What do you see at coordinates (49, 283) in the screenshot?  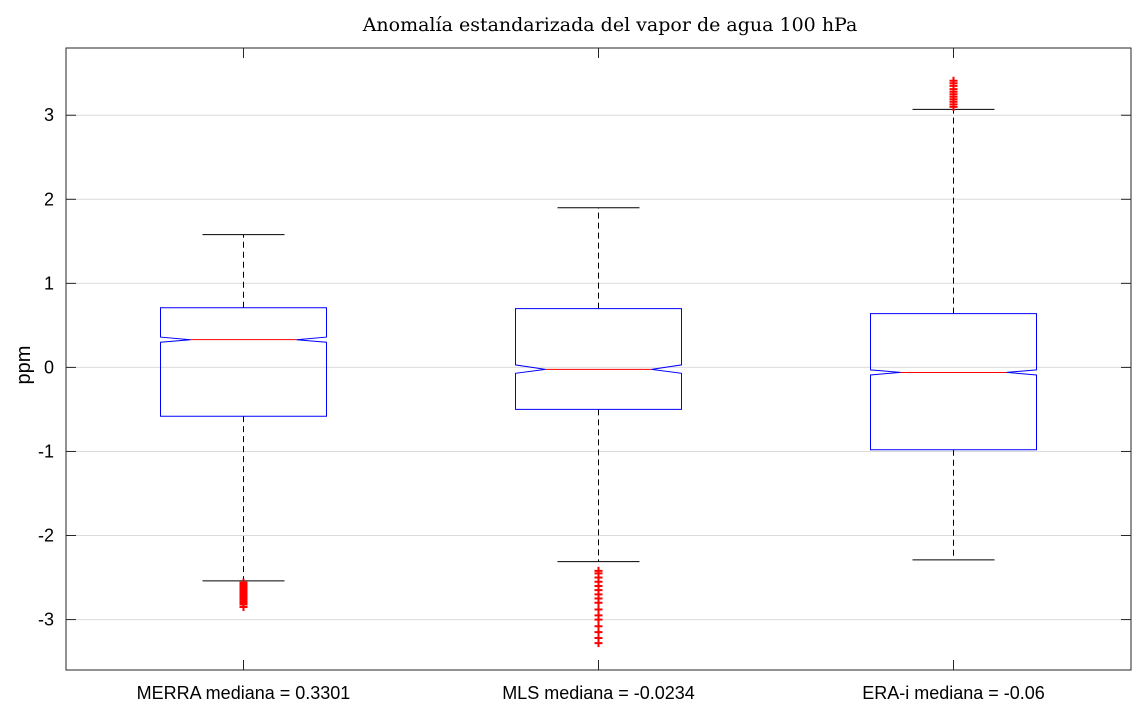 I see `y-tick-label: 1` at bounding box center [49, 283].